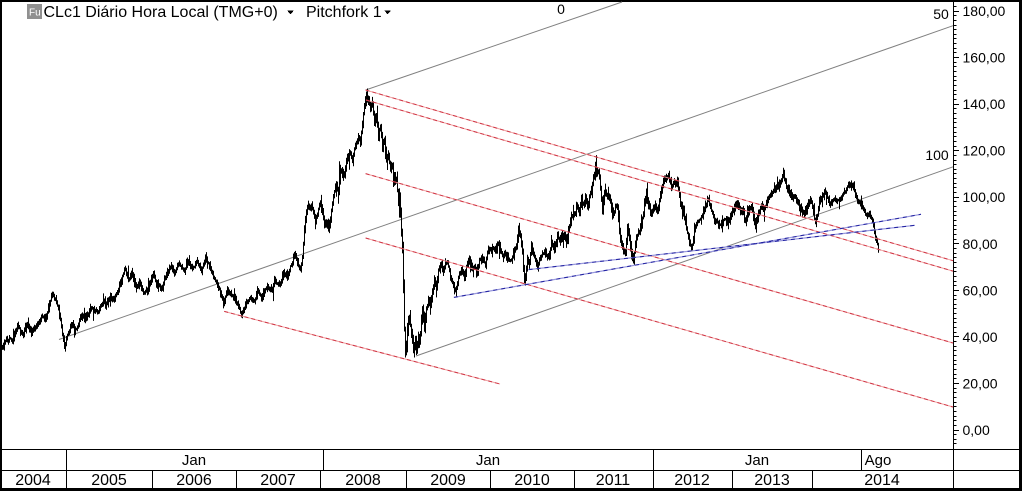 The height and width of the screenshot is (491, 1022). Describe the element at coordinates (984, 197) in the screenshot. I see `svg-text: 100,00` at that location.